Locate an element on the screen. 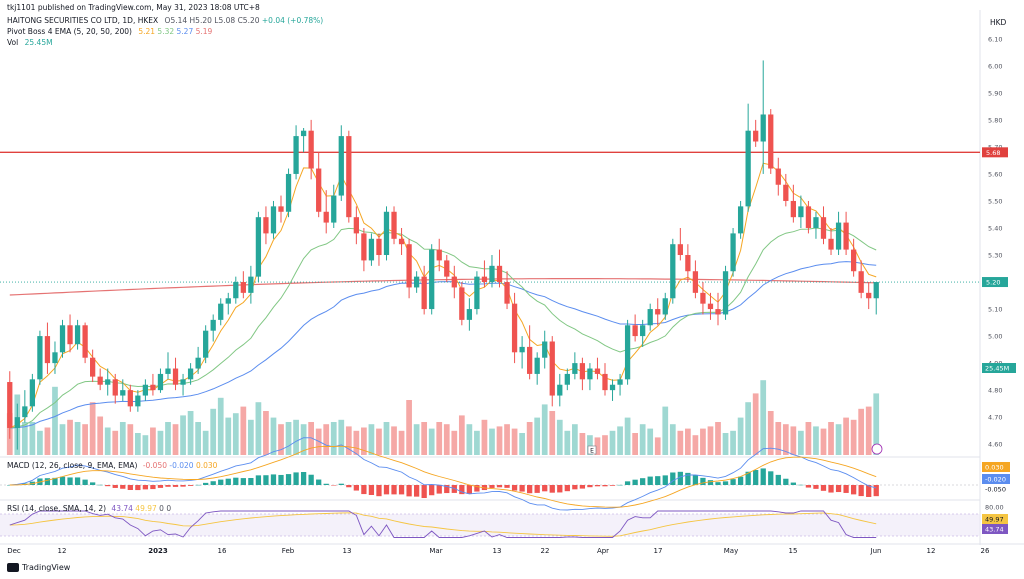 This screenshot has height=579, width=1024. price-tick-label: 5.10 is located at coordinates (995, 310).